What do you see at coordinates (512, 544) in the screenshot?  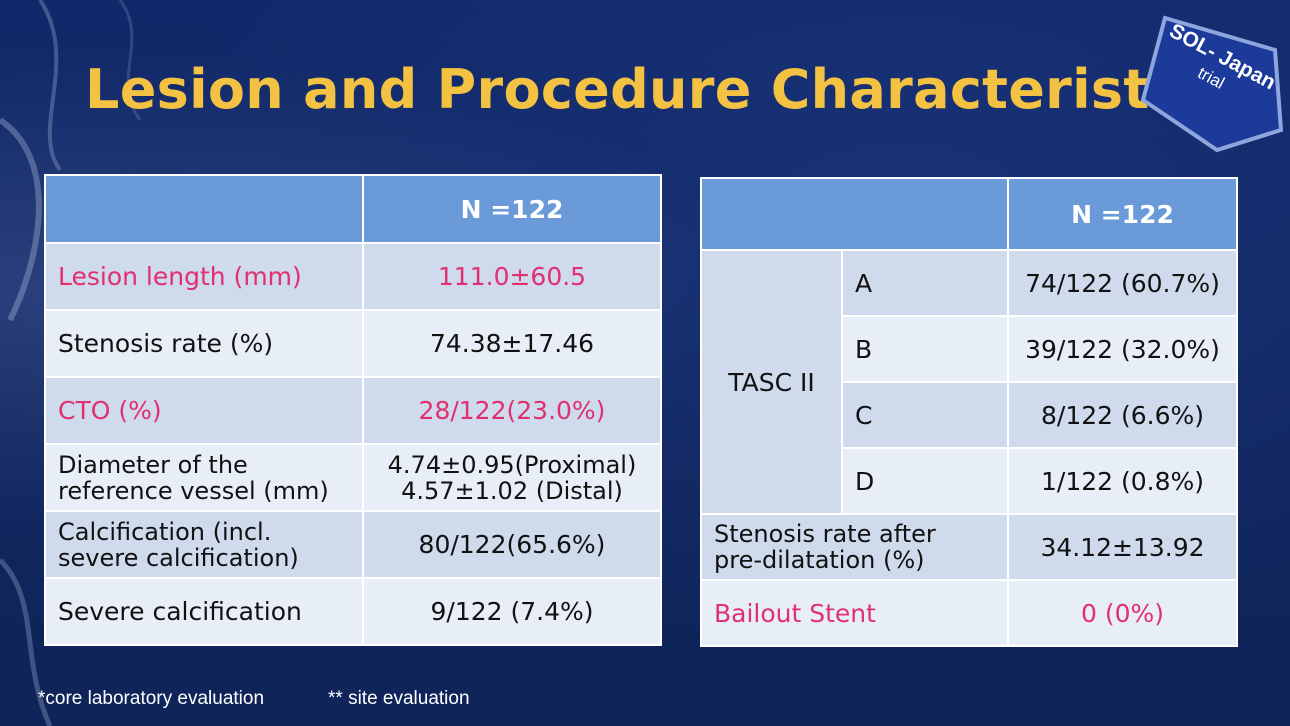 I see `row-value: 80/122(65.6%)` at bounding box center [512, 544].